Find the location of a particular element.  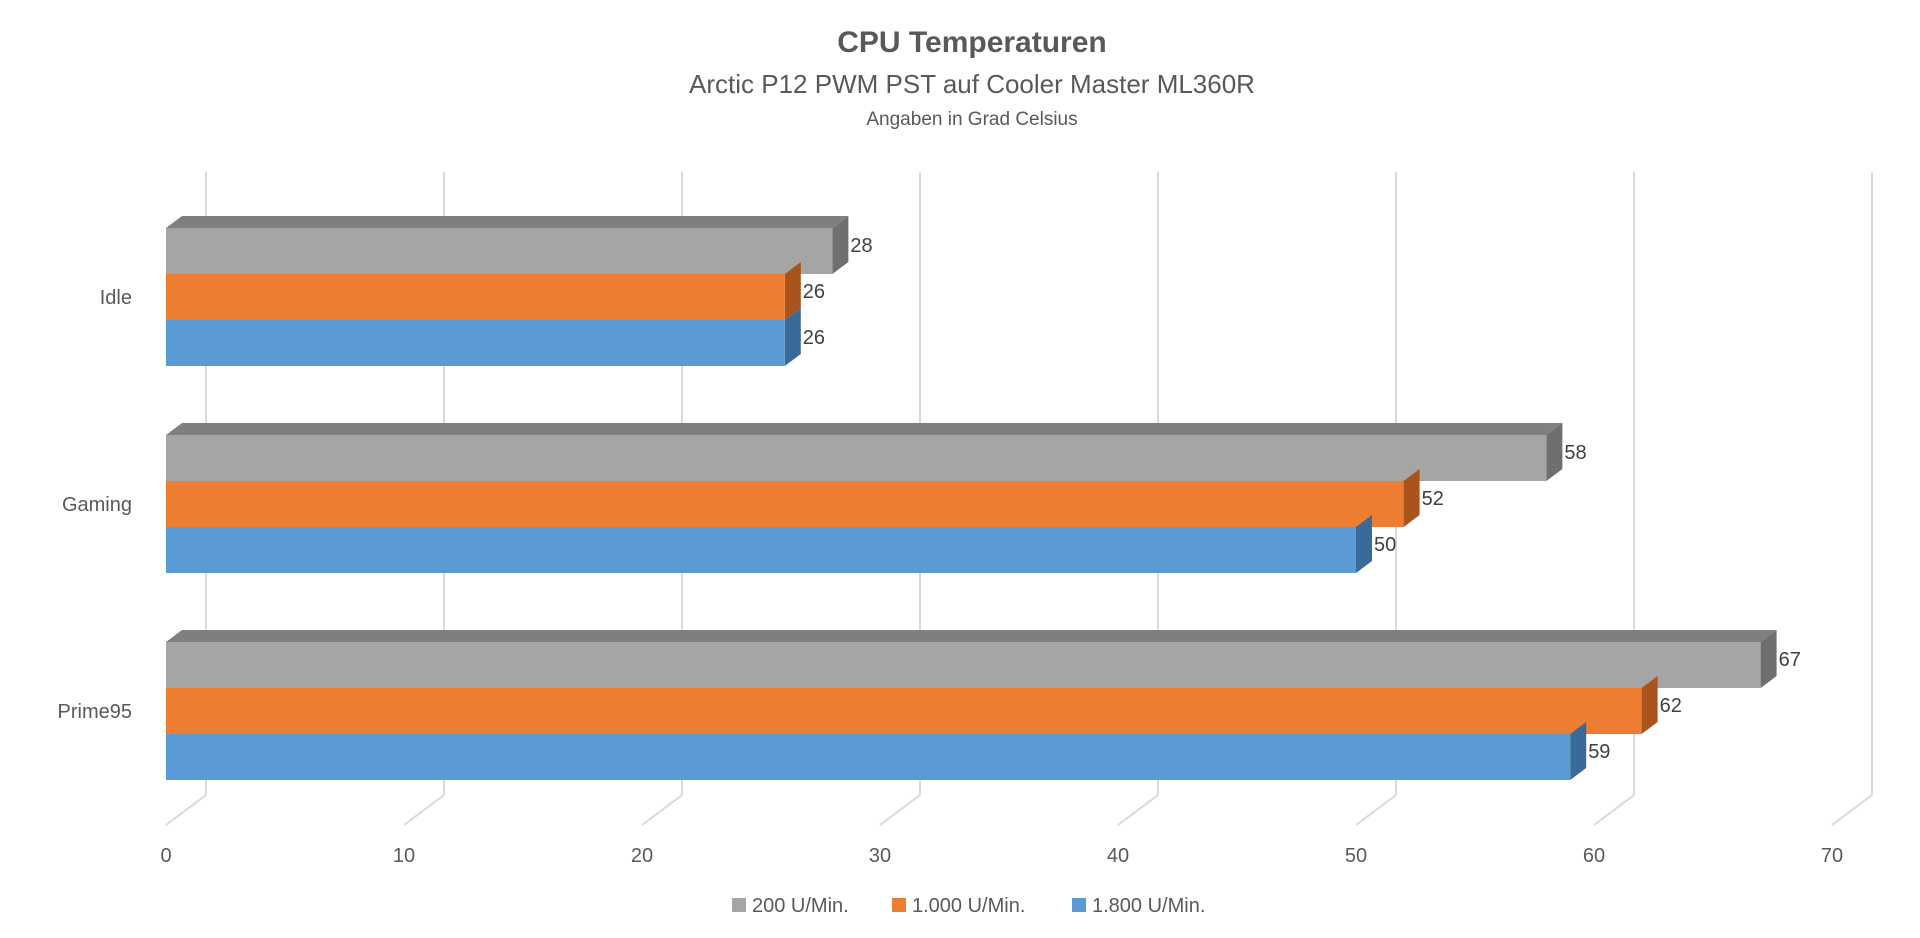

legend-label: 1.000 U/Min. is located at coordinates (968, 906).